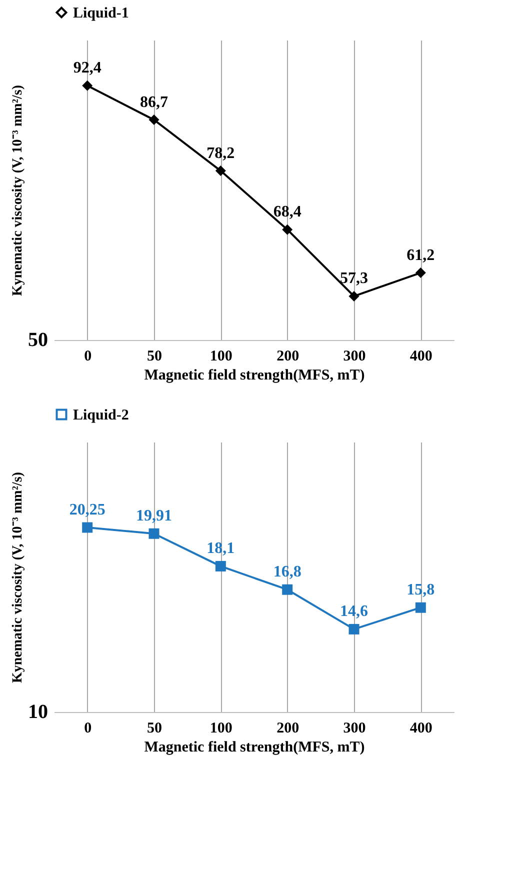 This screenshot has width=520, height=878. What do you see at coordinates (354, 279) in the screenshot?
I see `data-label: 57,3` at bounding box center [354, 279].